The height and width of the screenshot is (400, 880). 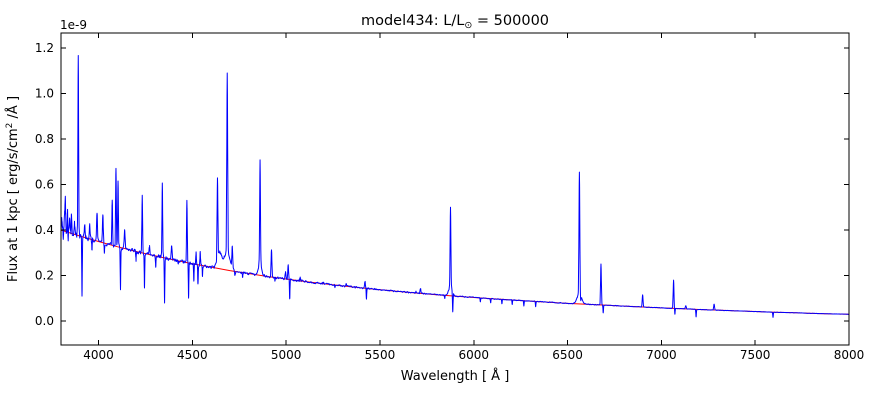 I want to click on y-axis-offset-text: 1e-9, so click(x=73, y=25).